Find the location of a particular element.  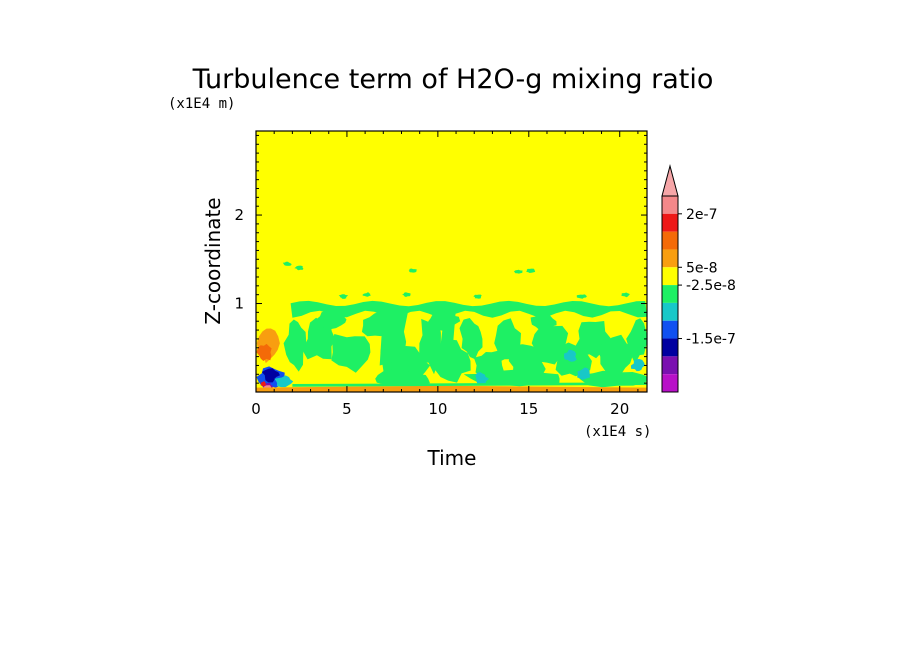

cyan-region is located at coordinates (284, 381).